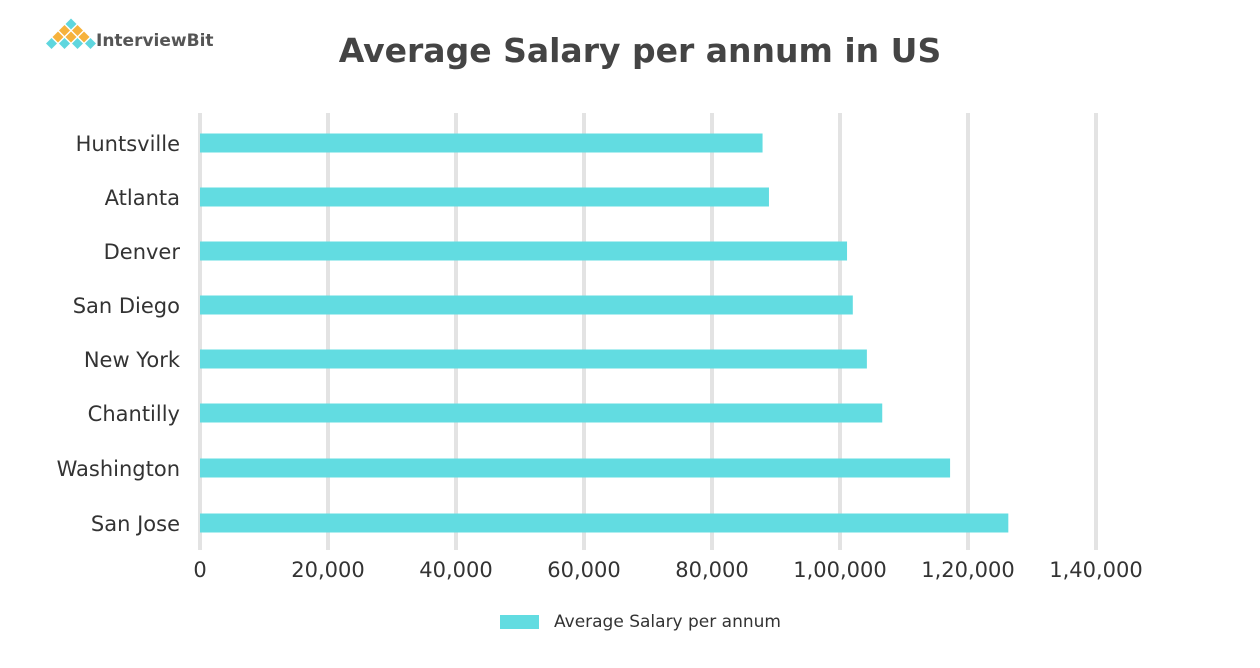 The height and width of the screenshot is (668, 1260). I want to click on legend: Average Salary per annum, so click(640, 622).